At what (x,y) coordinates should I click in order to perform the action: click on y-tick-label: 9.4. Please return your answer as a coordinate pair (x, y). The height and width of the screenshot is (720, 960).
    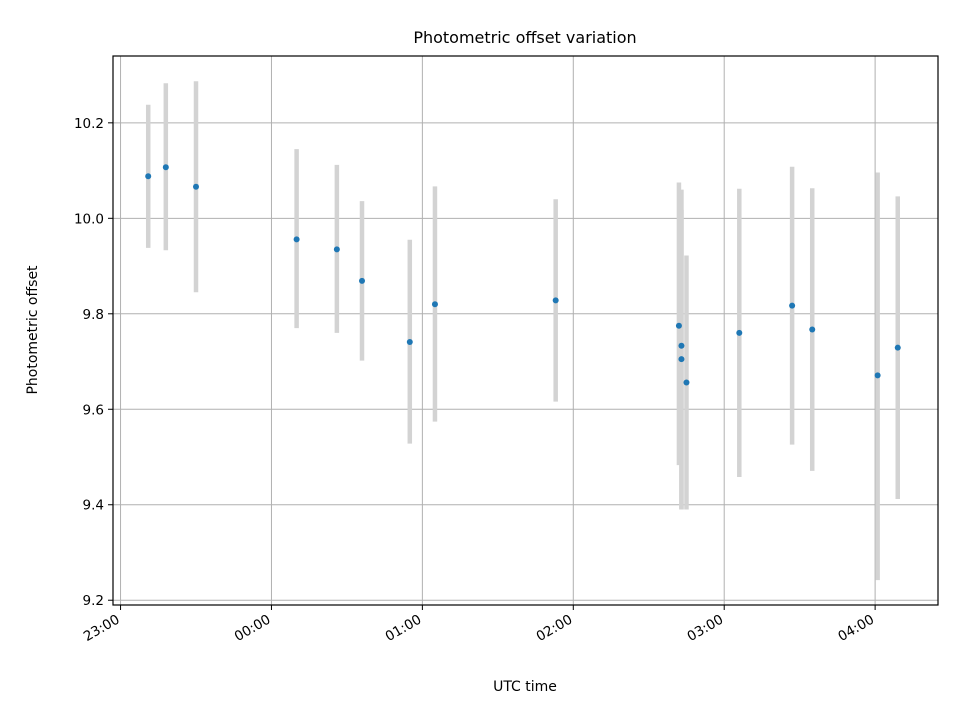
    Looking at the image, I should click on (93, 506).